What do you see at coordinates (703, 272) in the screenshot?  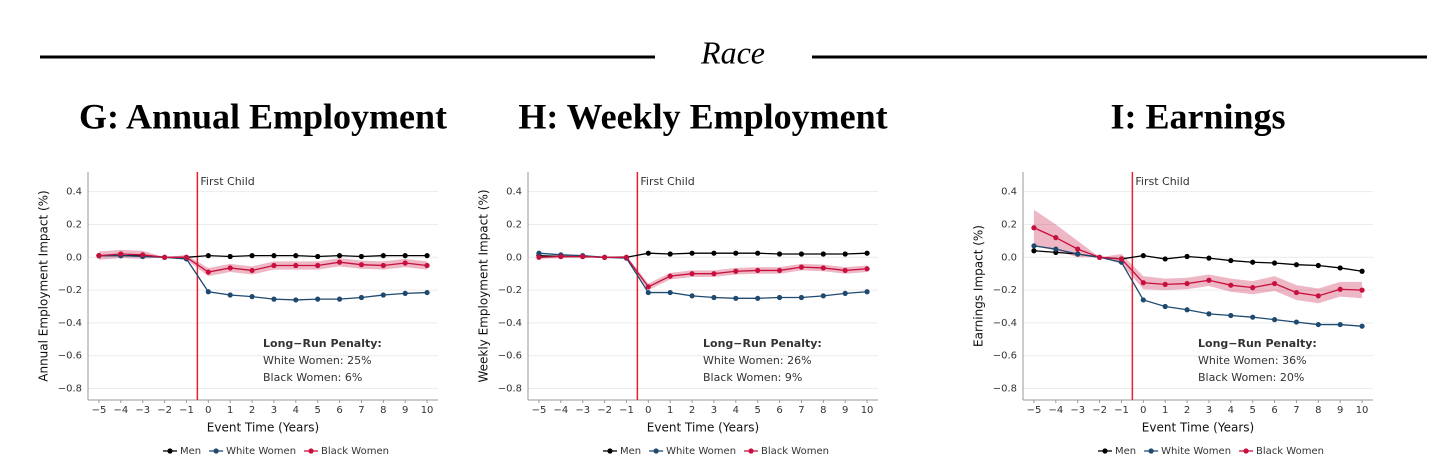 I see `confidence-band` at bounding box center [703, 272].